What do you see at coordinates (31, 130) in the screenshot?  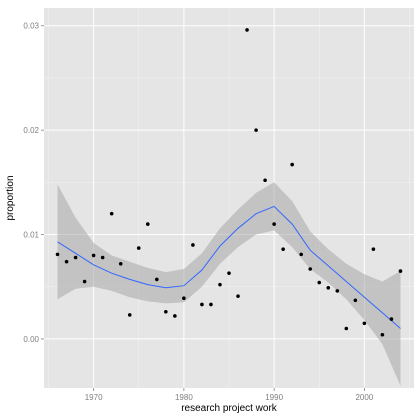 I see `y-tick-label: 0.02` at bounding box center [31, 130].